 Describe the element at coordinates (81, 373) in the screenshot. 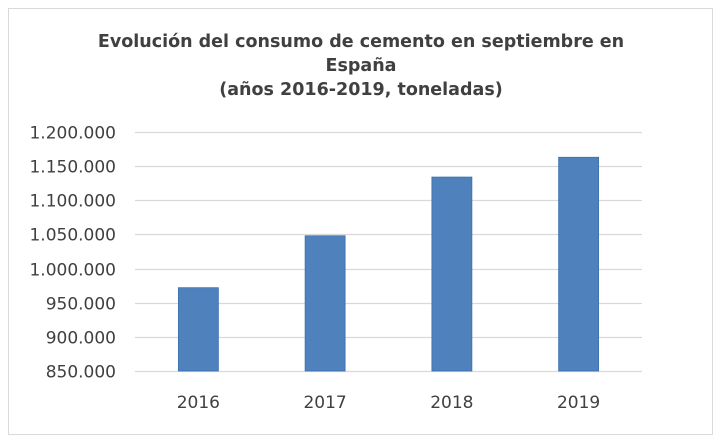

I see `y-tick-label: 850.000` at that location.